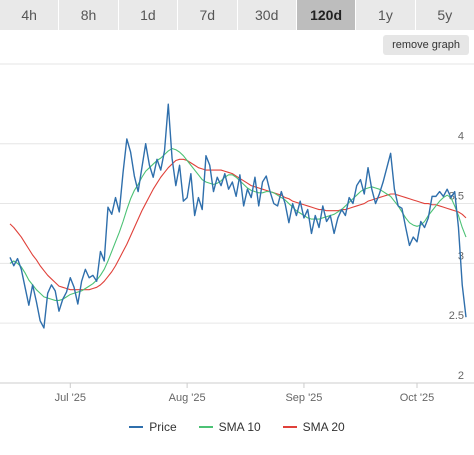  I want to click on chart-legend: Price SMA 10 SMA 20, so click(237, 427).